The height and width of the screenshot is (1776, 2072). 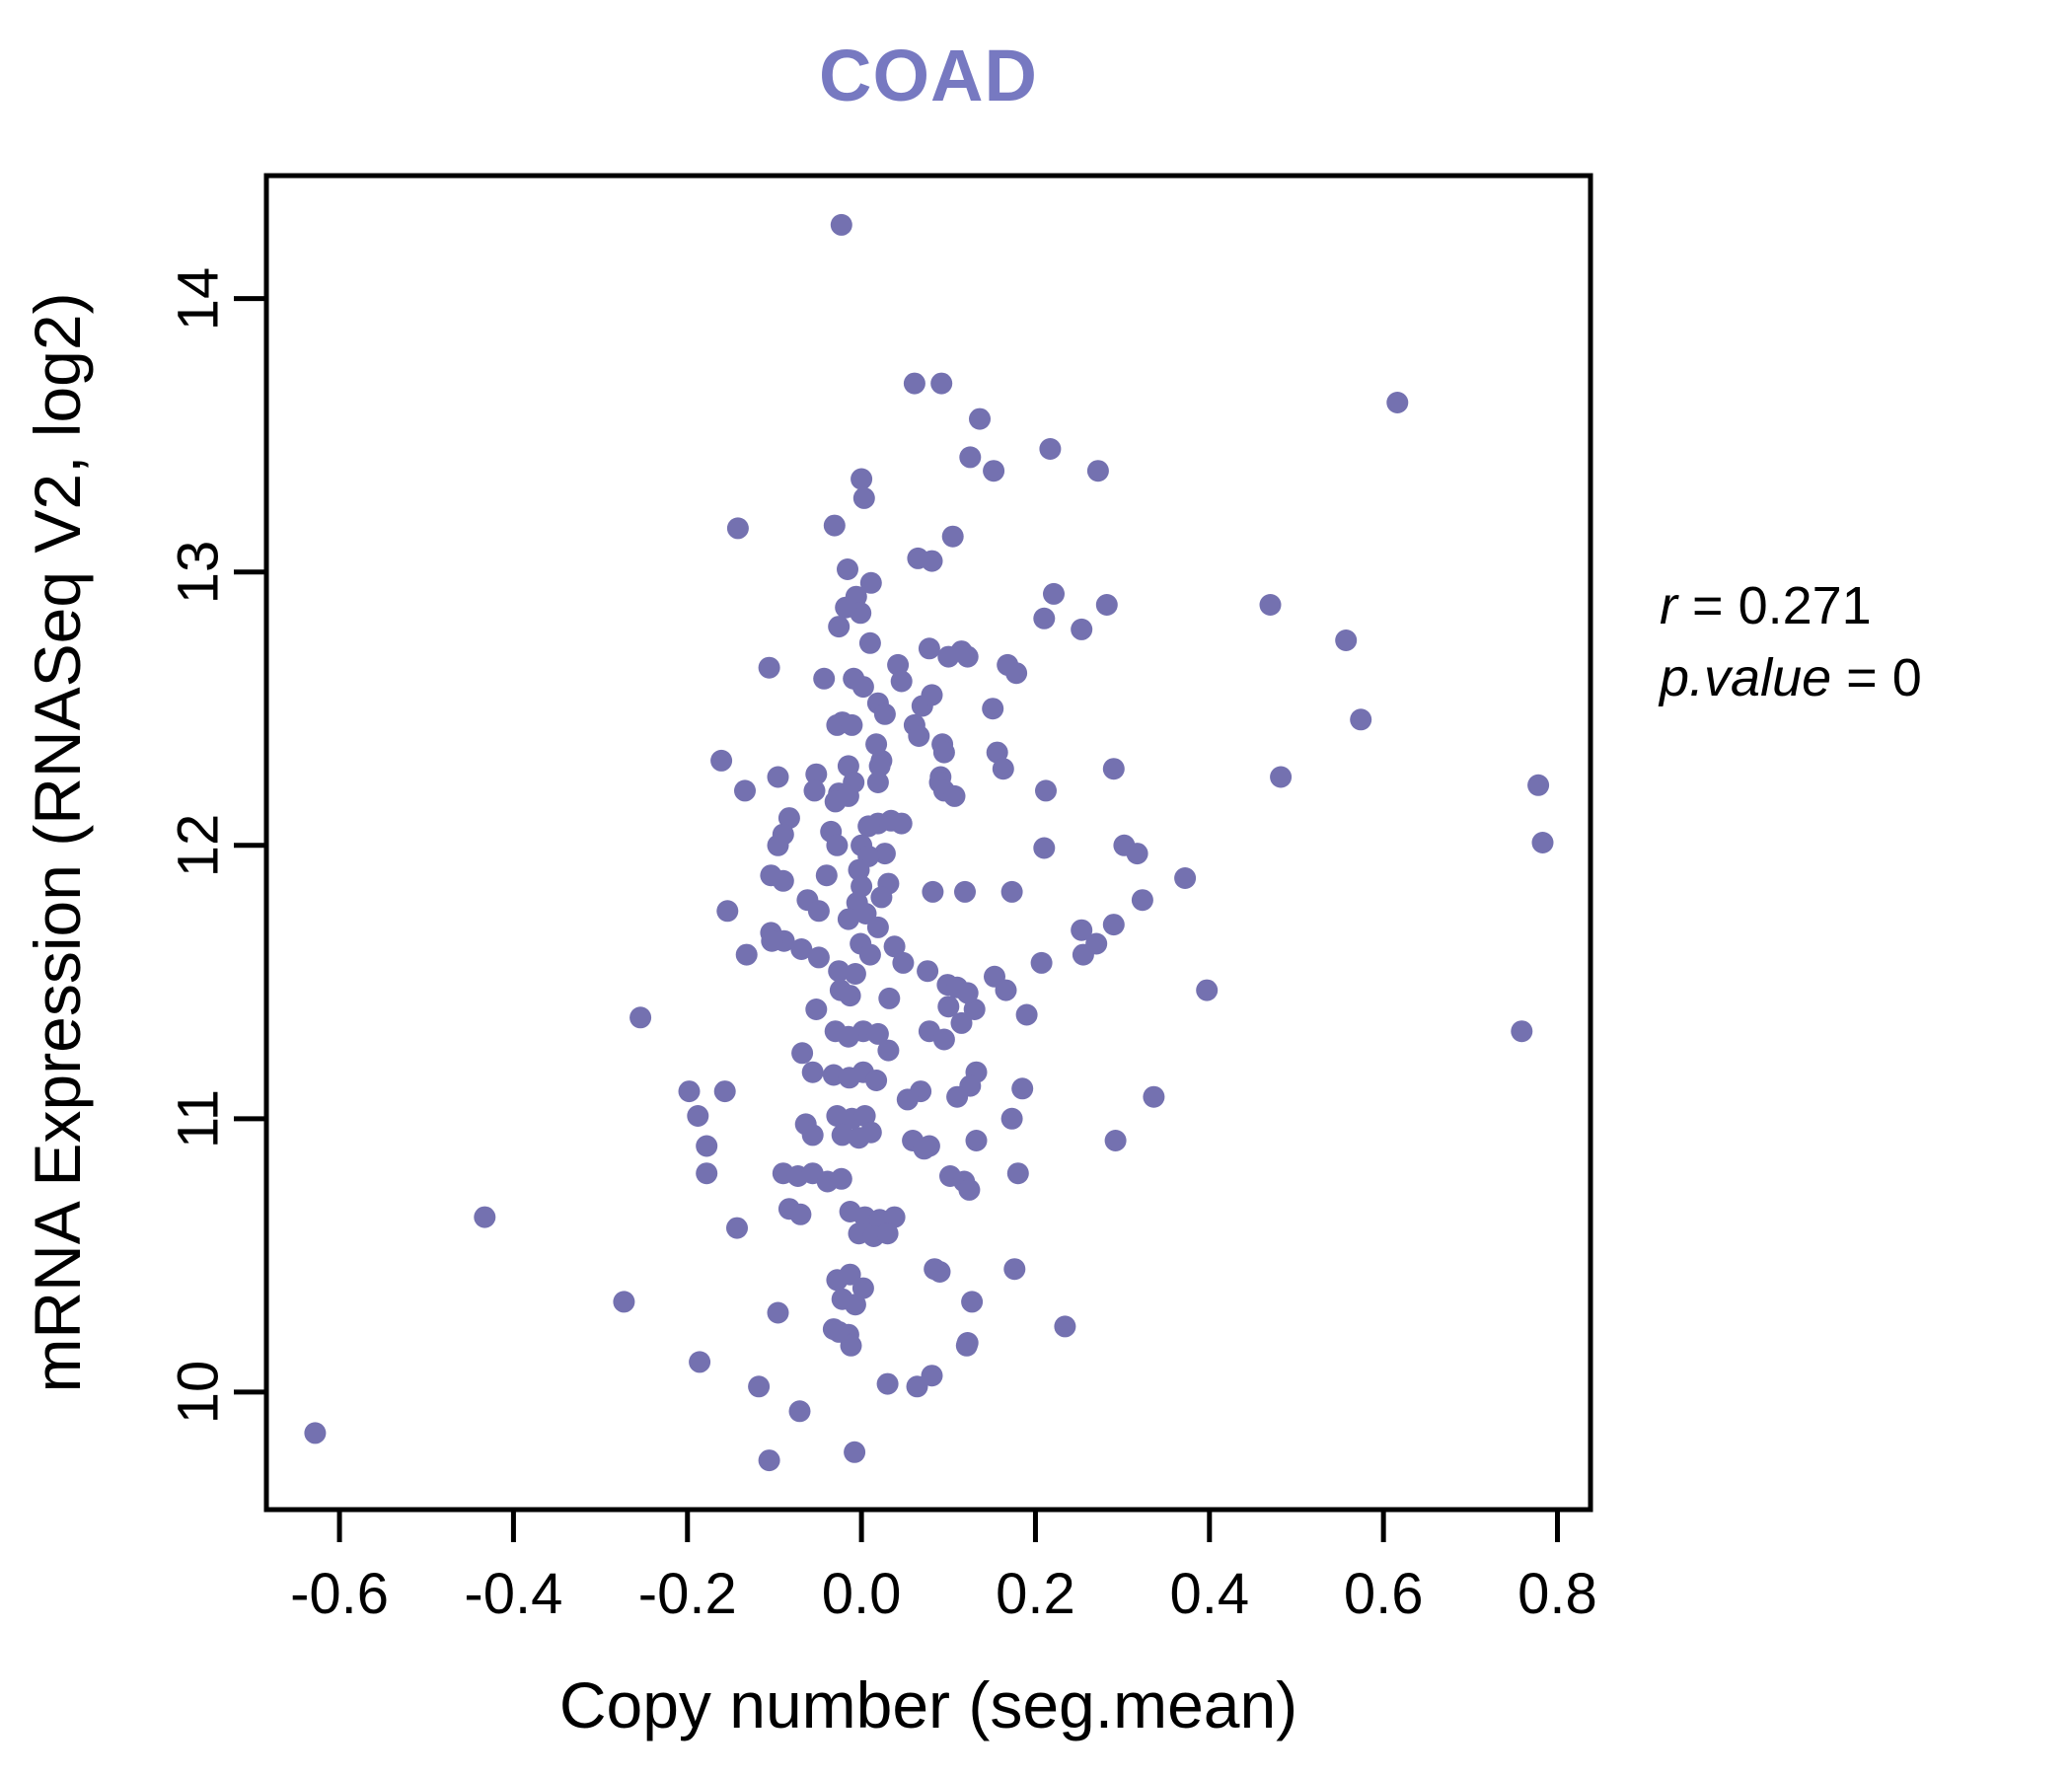 I want to click on p-label: p.value, so click(x=1746, y=677).